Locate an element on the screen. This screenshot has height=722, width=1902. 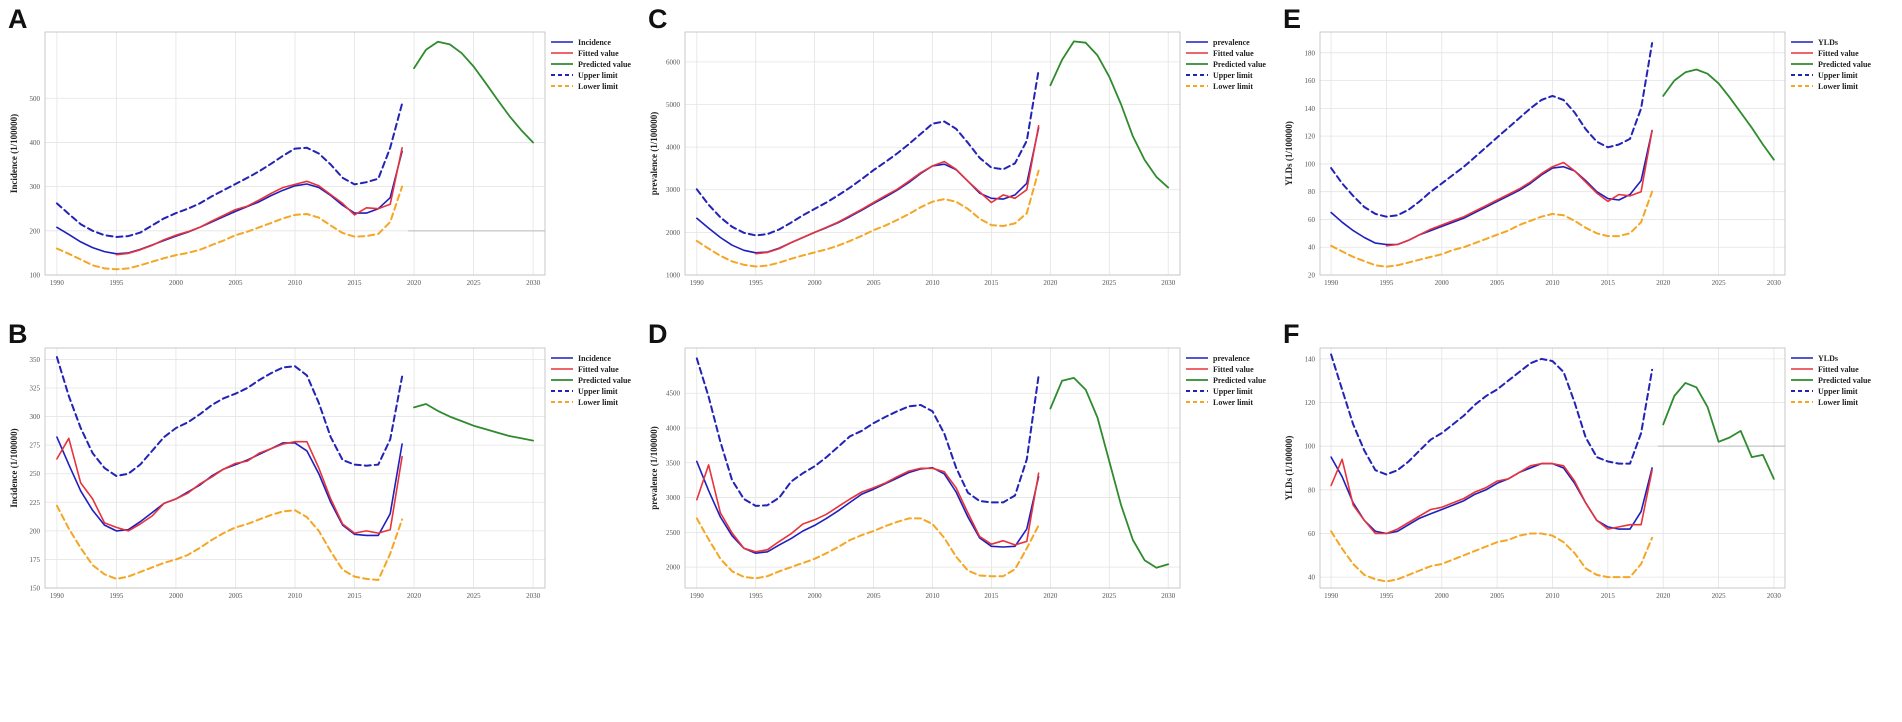
y-tick-label: 325 is located at coordinates (35, 389).